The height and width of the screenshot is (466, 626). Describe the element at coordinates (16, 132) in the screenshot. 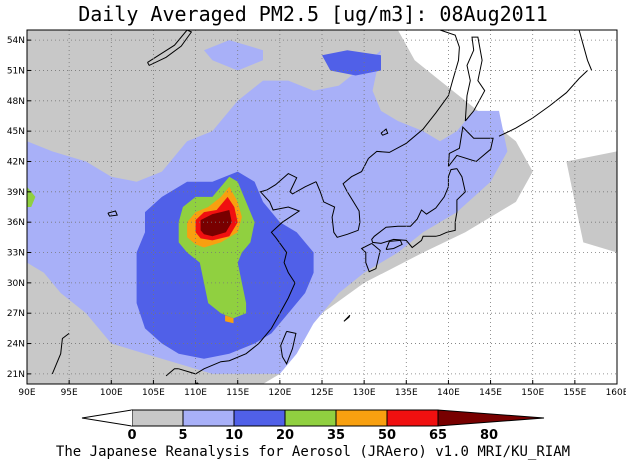

I see `tick-label-lat: 45N` at that location.